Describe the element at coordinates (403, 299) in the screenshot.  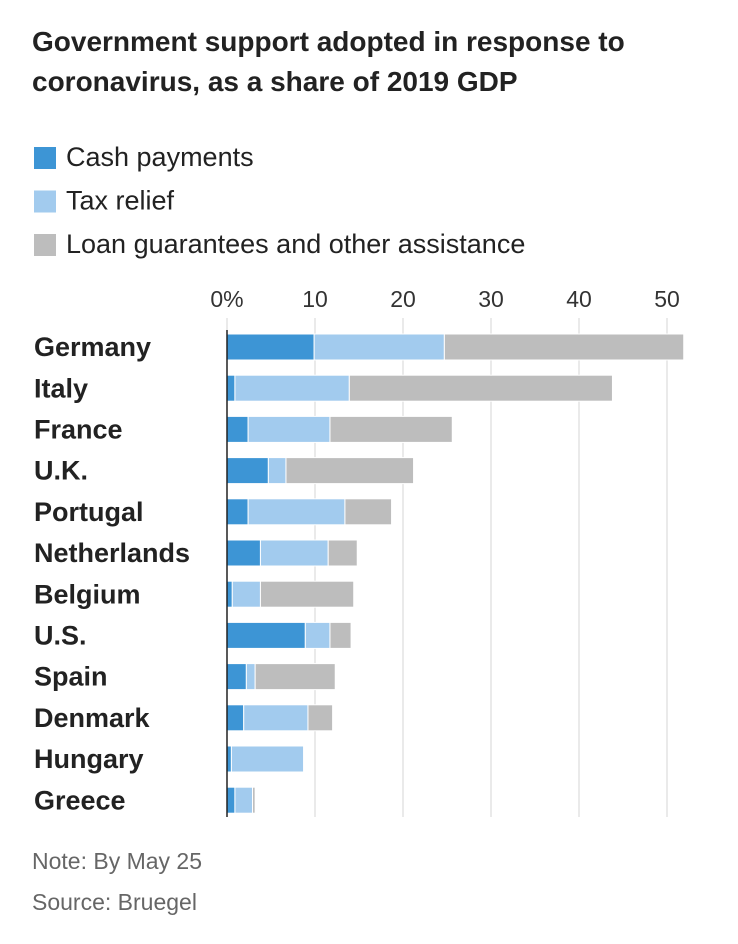
I see `x-tick-label: 20` at that location.